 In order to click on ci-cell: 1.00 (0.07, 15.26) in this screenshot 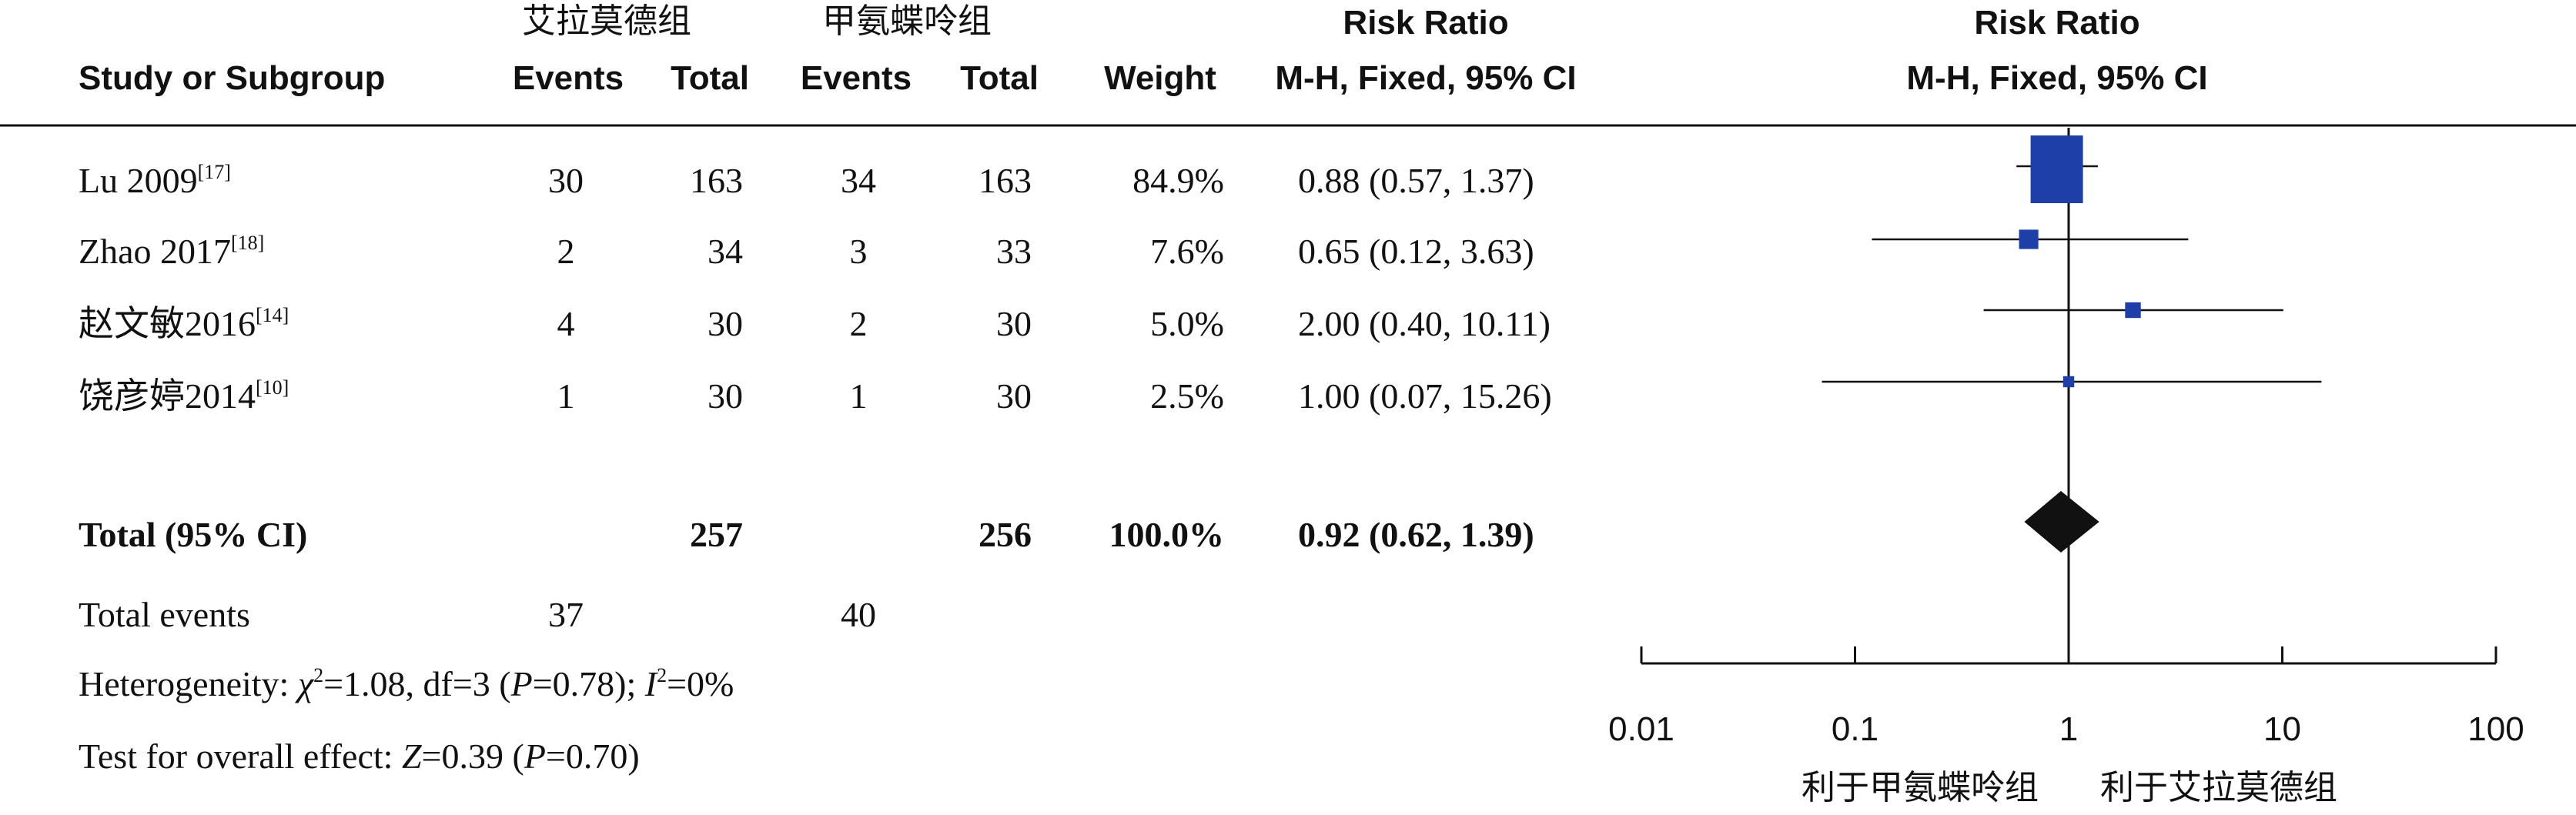, I will do `click(1425, 396)`.